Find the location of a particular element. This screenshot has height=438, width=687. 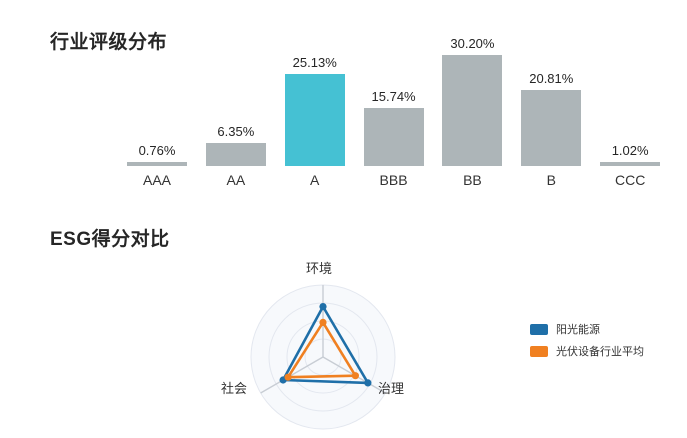

legend-item-label: 光伏设备行业平均 is located at coordinates (600, 352).